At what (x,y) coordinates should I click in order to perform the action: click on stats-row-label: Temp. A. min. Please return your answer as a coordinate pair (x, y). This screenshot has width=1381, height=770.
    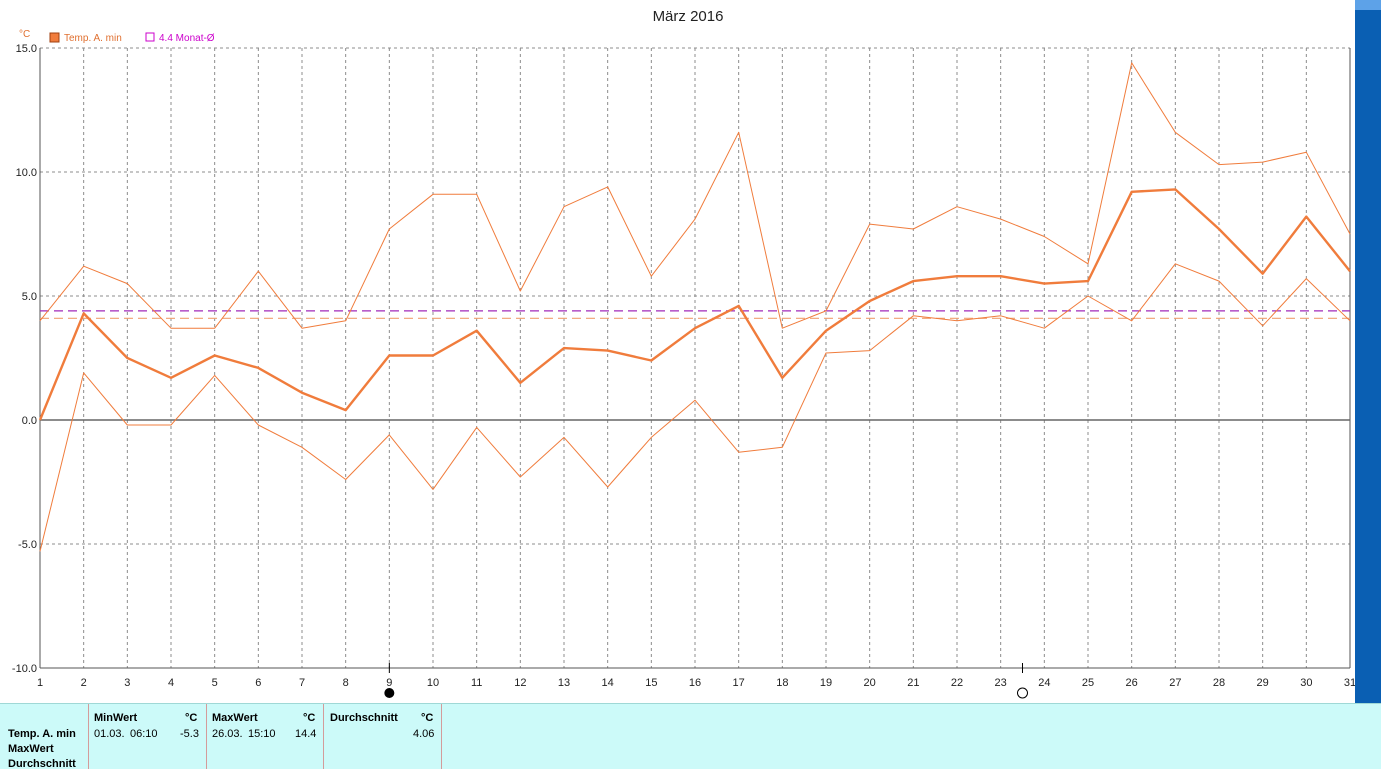
    Looking at the image, I should click on (42, 734).